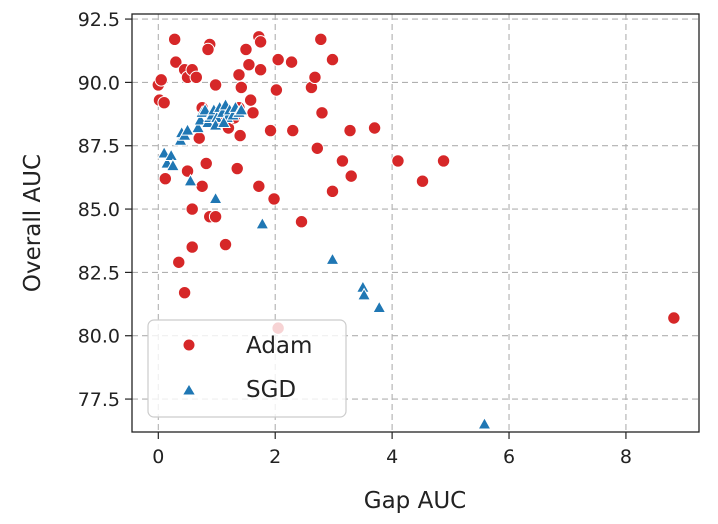 The width and height of the screenshot is (718, 524). I want to click on legend: Adam SGD, so click(247, 368).